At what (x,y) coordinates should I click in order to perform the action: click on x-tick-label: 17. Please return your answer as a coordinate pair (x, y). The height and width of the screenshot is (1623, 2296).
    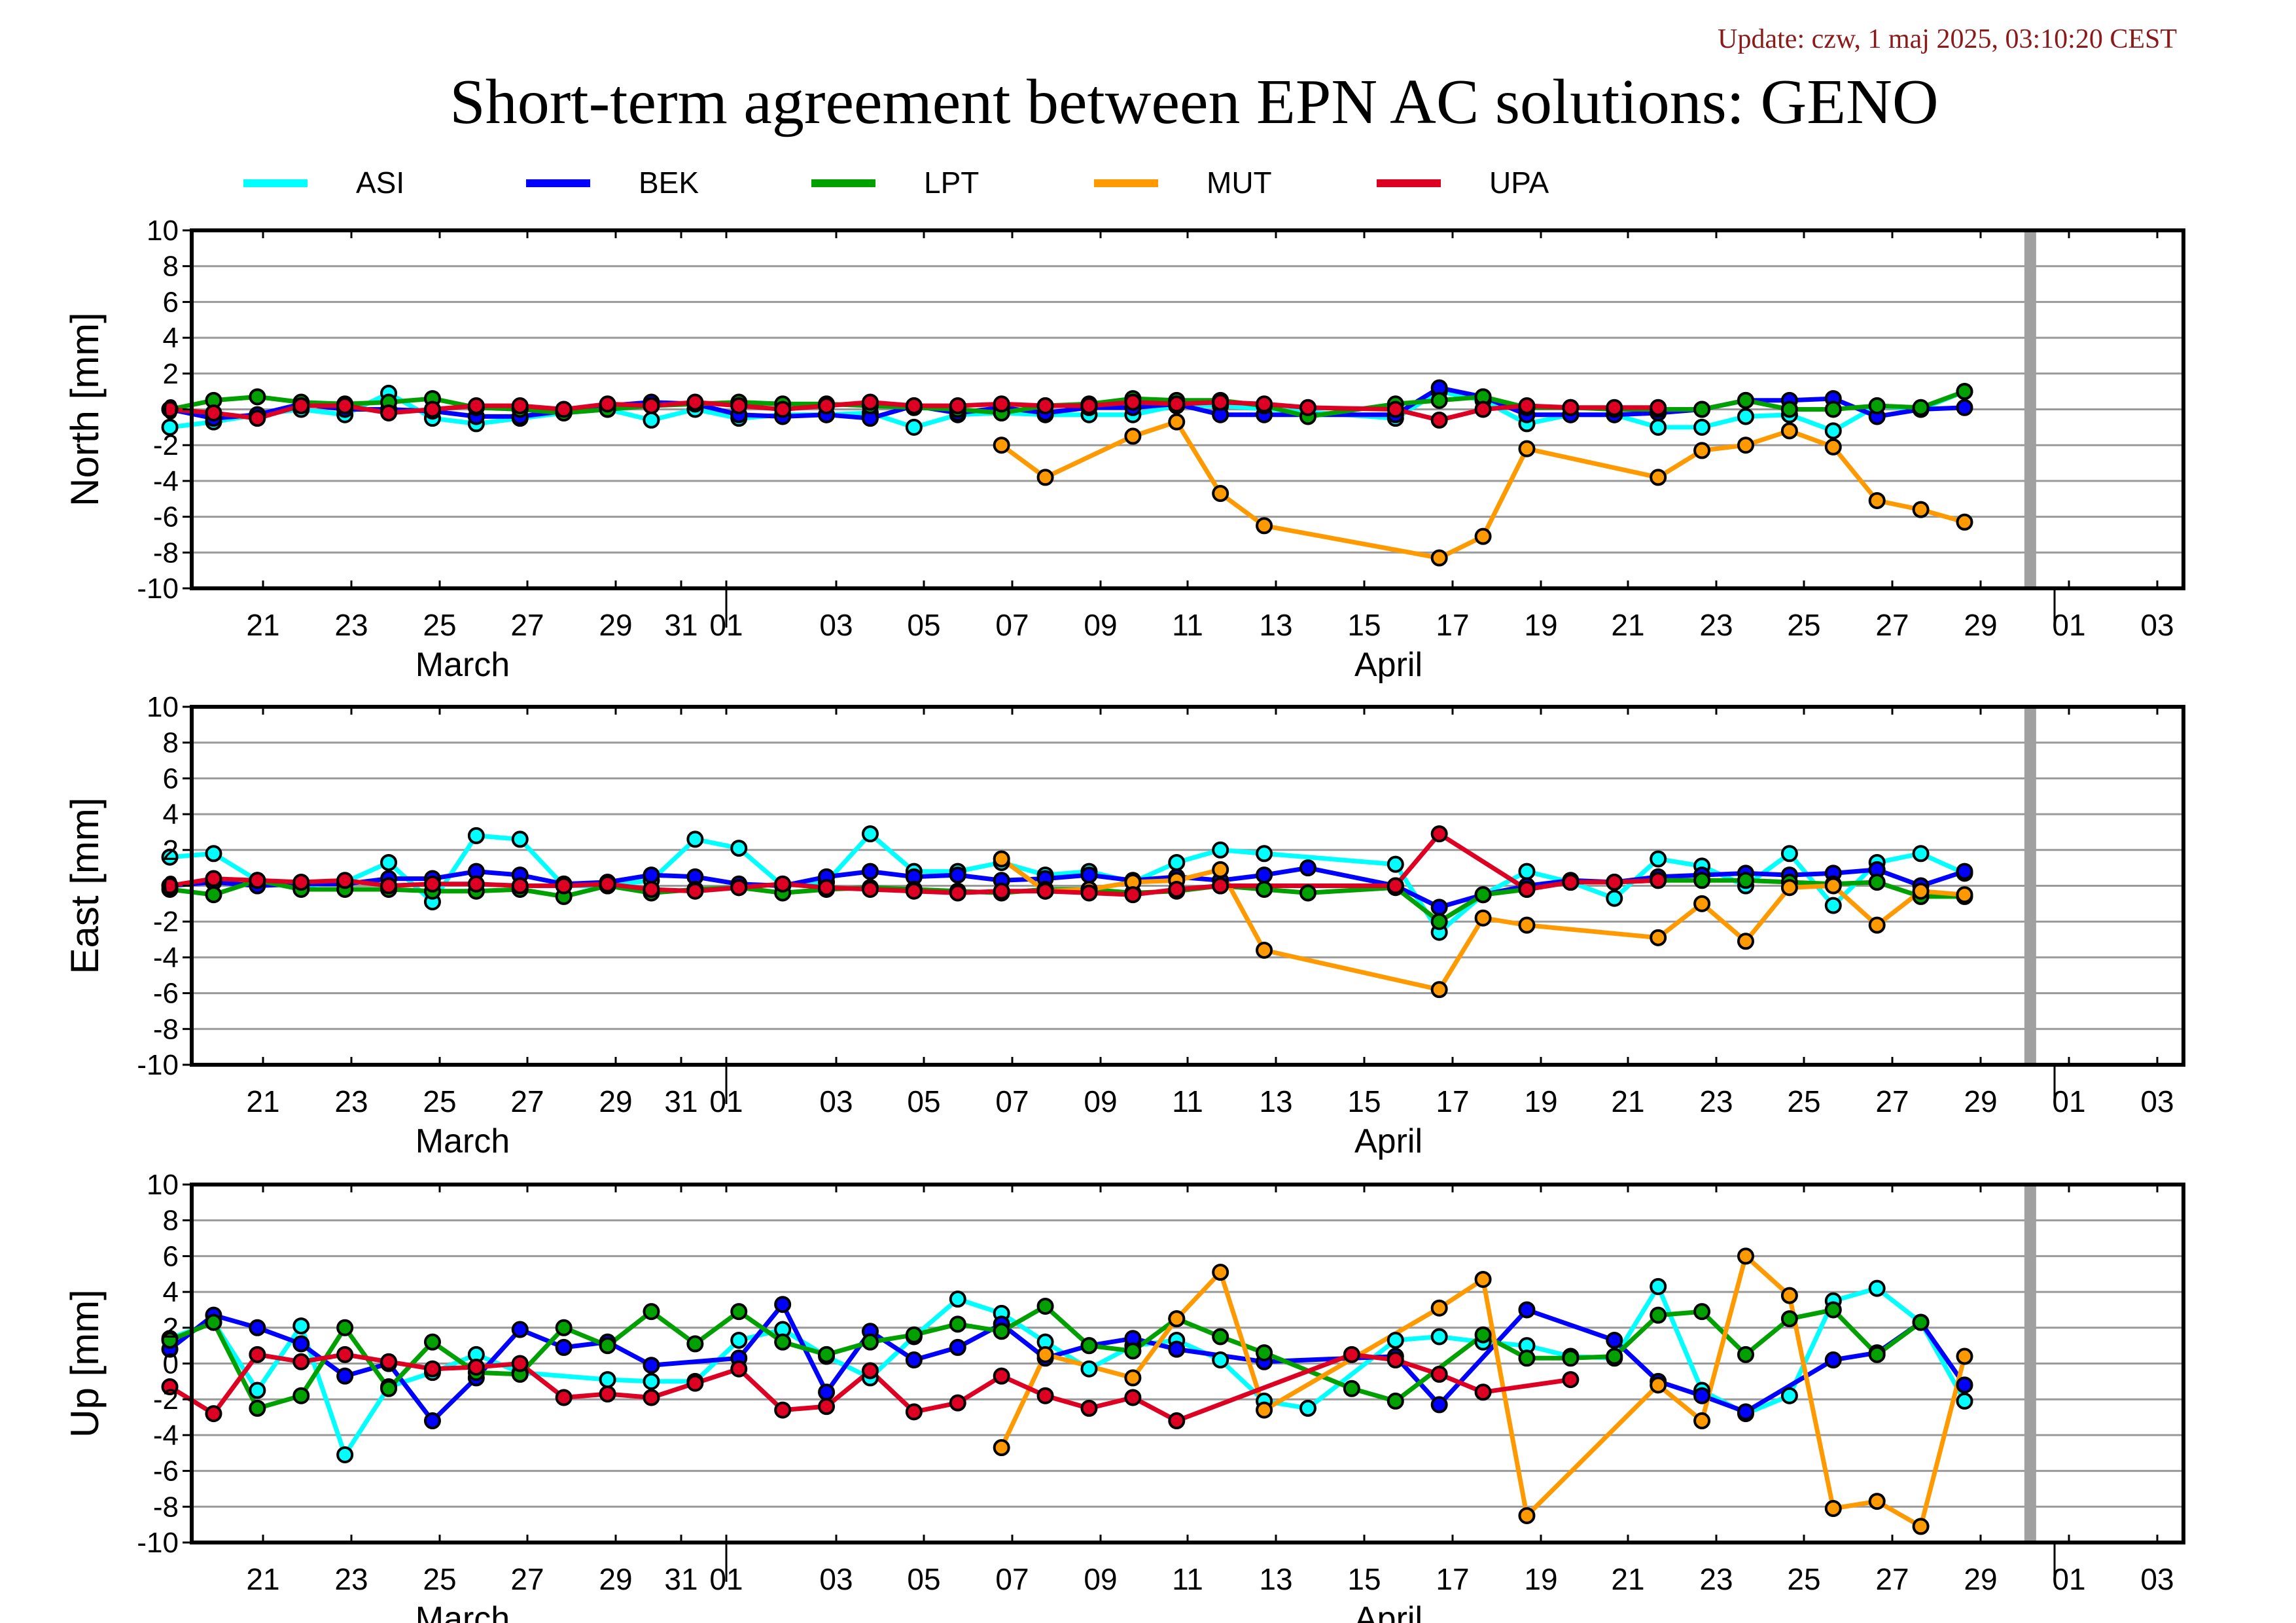
    Looking at the image, I should click on (1453, 1101).